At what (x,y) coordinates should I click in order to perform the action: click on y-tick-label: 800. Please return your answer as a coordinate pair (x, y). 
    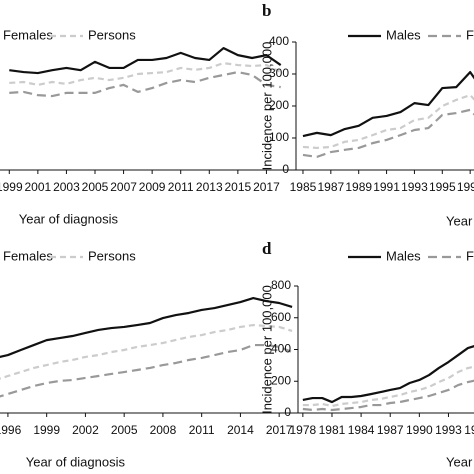
    Looking at the image, I should click on (281, 285).